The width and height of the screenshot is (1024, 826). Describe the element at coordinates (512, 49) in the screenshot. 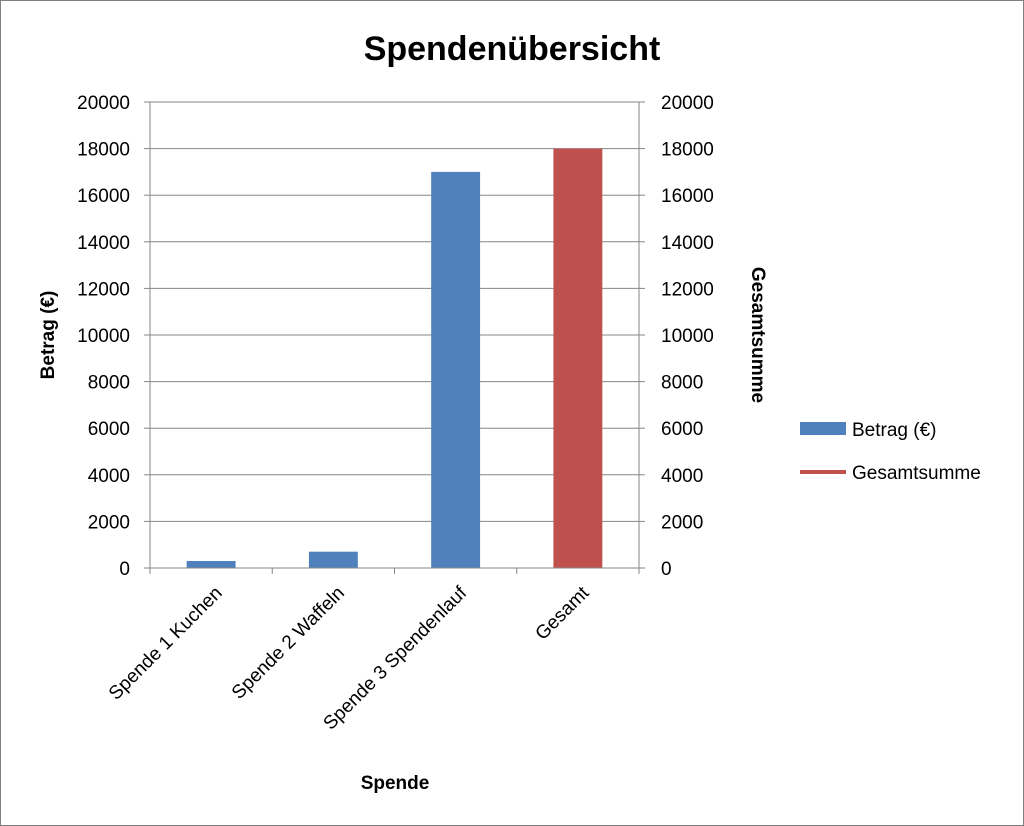

I see `chart-title: Spendenübersicht` at that location.